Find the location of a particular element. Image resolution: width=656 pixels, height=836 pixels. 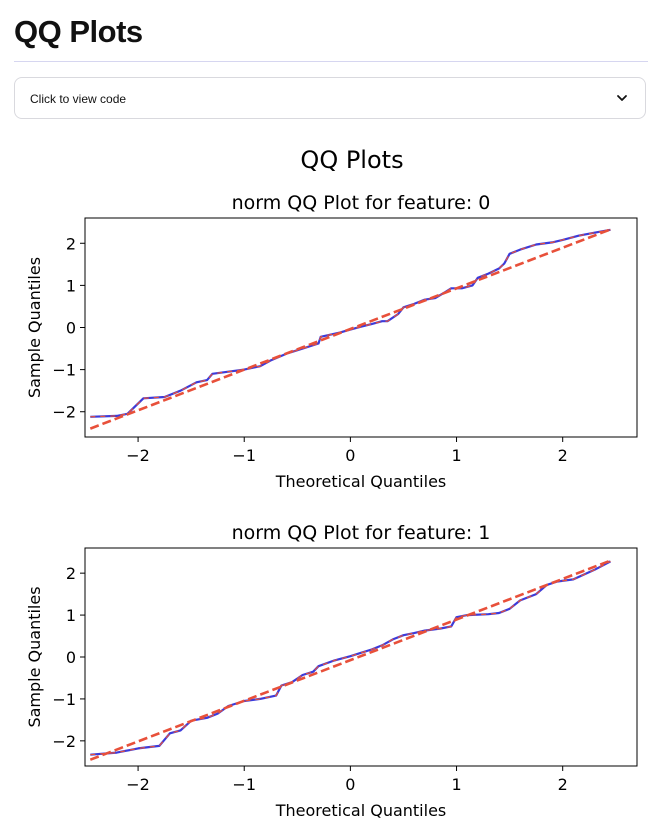

chart-0-ylabel: Sample Quantiles is located at coordinates (34, 327).